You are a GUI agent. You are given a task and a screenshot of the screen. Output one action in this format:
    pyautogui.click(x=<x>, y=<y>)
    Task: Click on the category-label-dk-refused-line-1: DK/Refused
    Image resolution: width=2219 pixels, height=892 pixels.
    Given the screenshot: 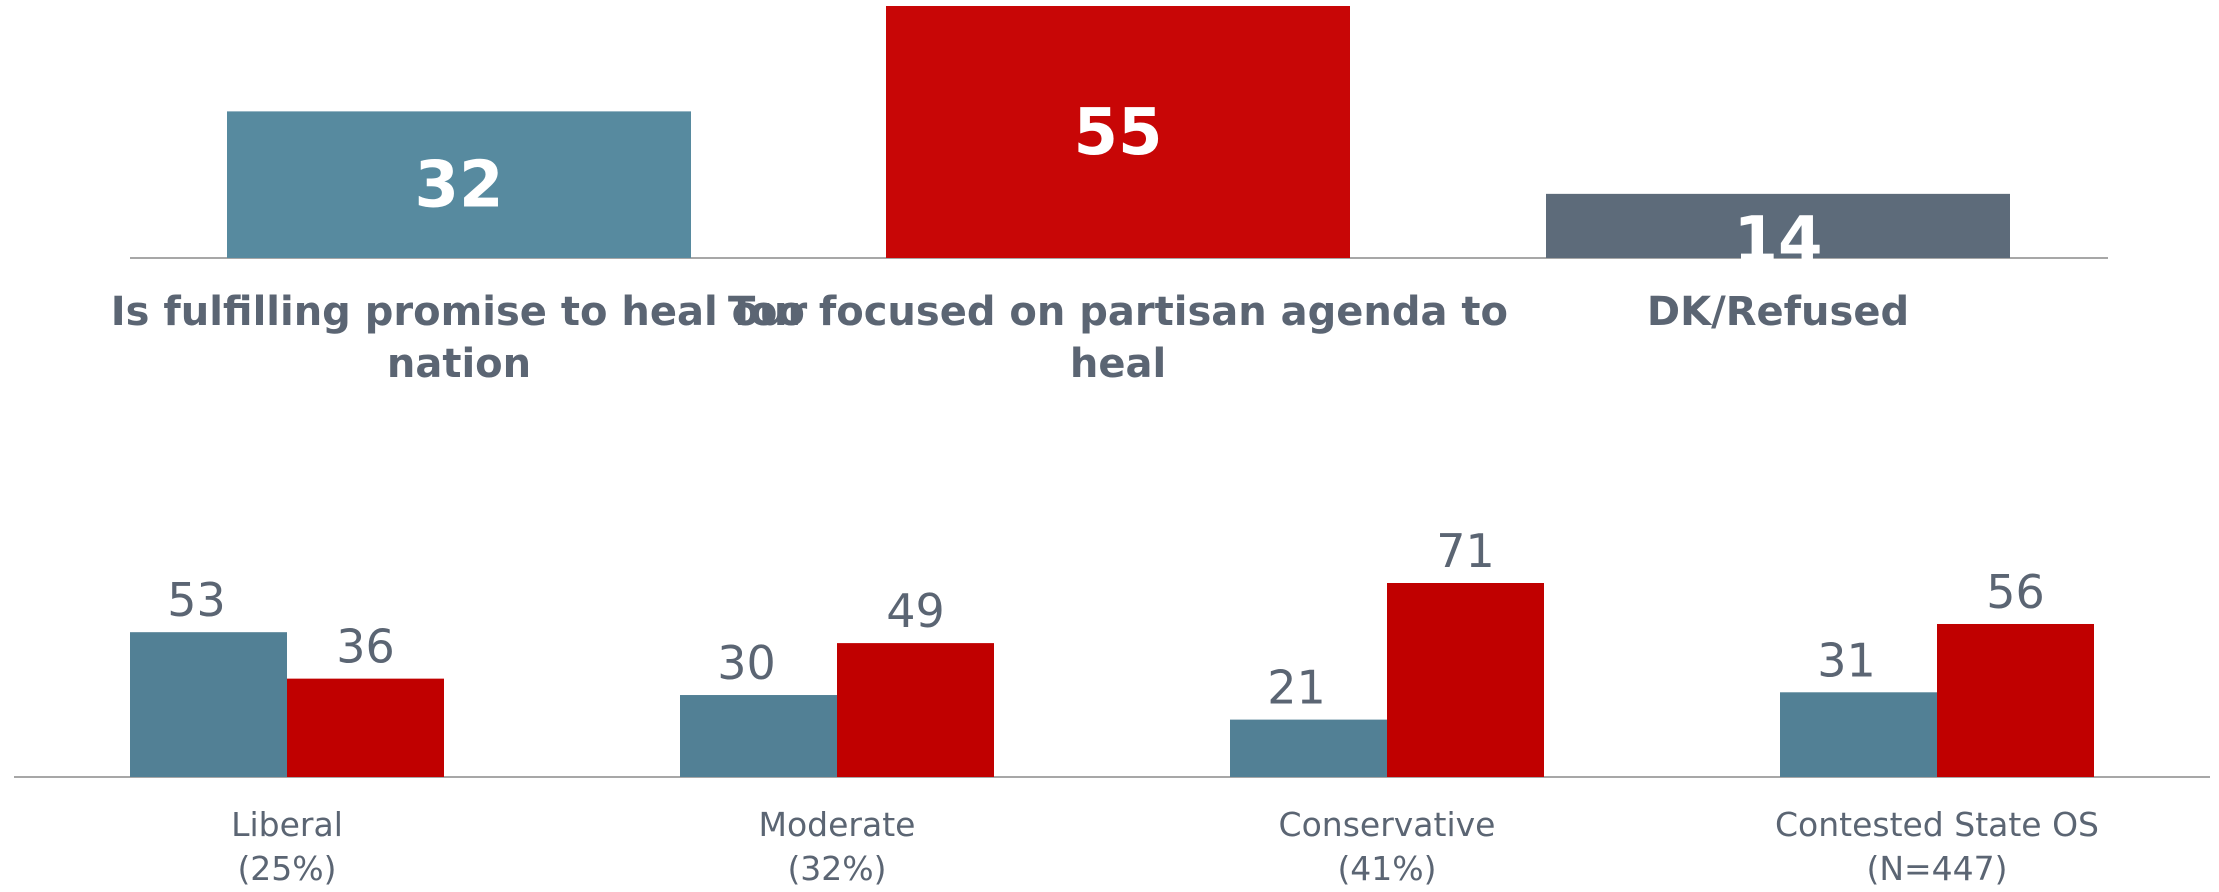 What is the action you would take?
    pyautogui.click(x=1778, y=312)
    